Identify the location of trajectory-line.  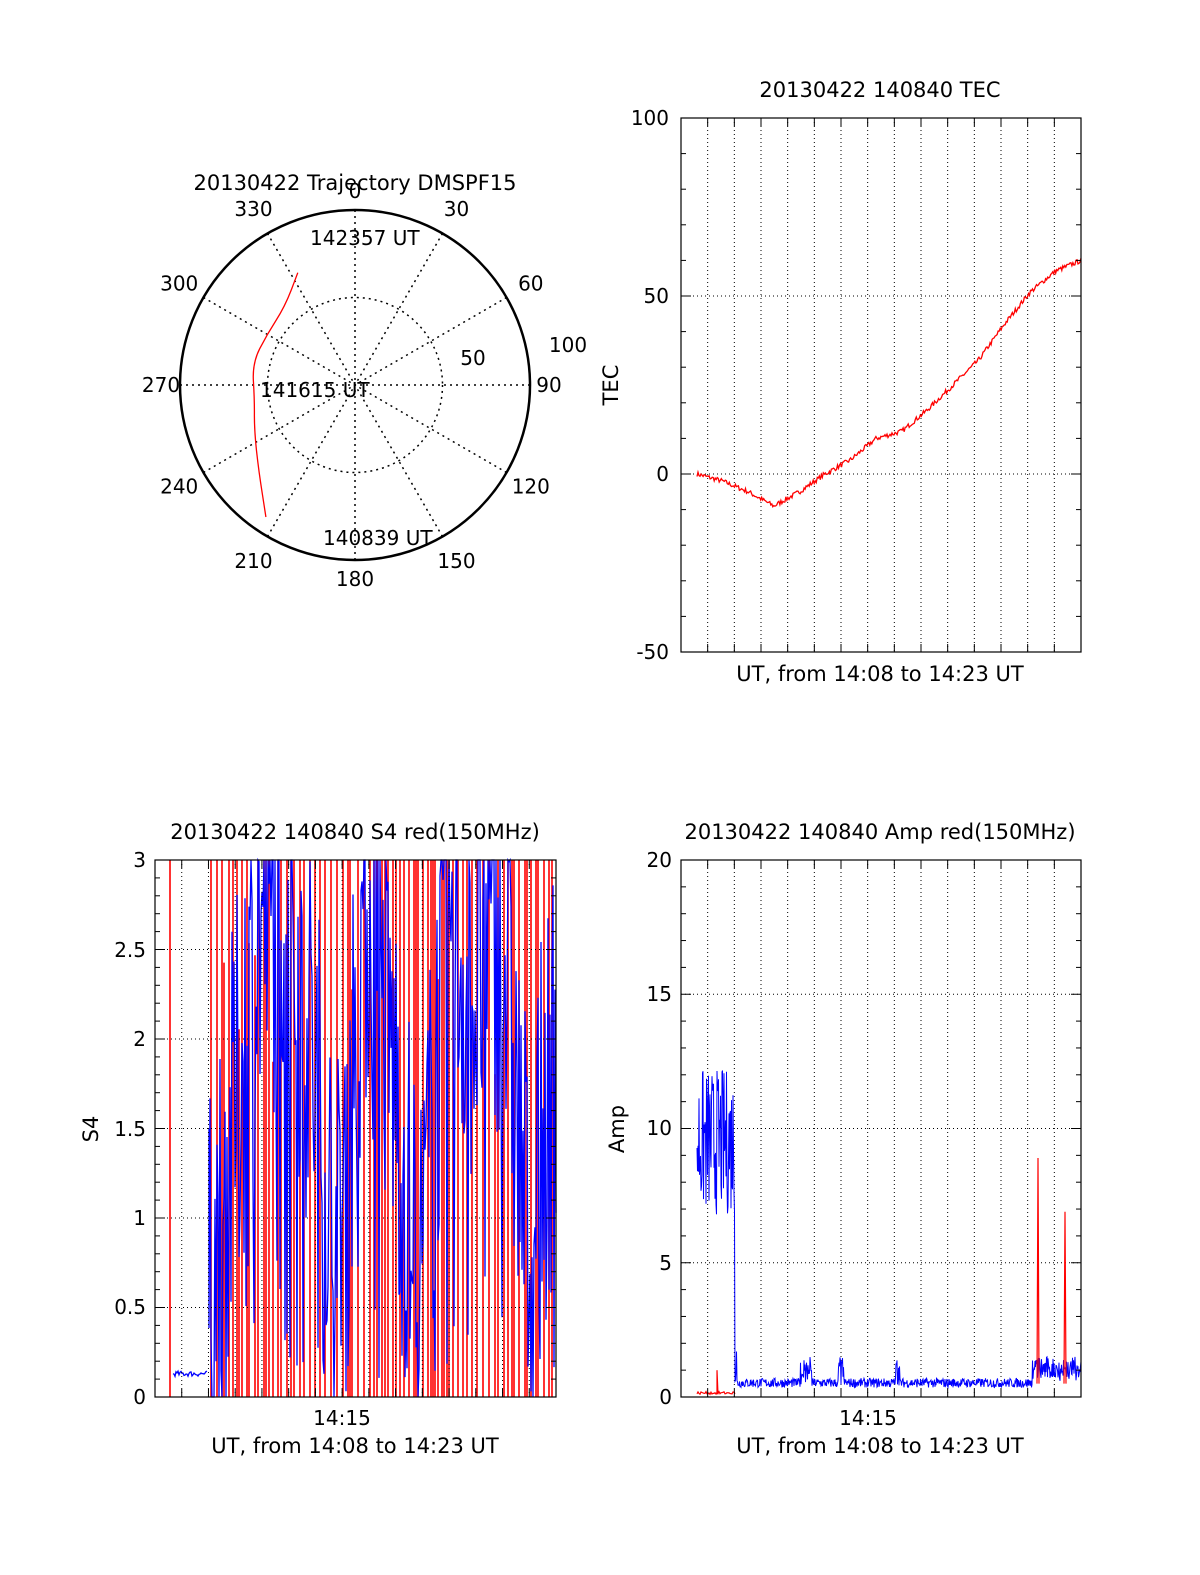
(275, 395).